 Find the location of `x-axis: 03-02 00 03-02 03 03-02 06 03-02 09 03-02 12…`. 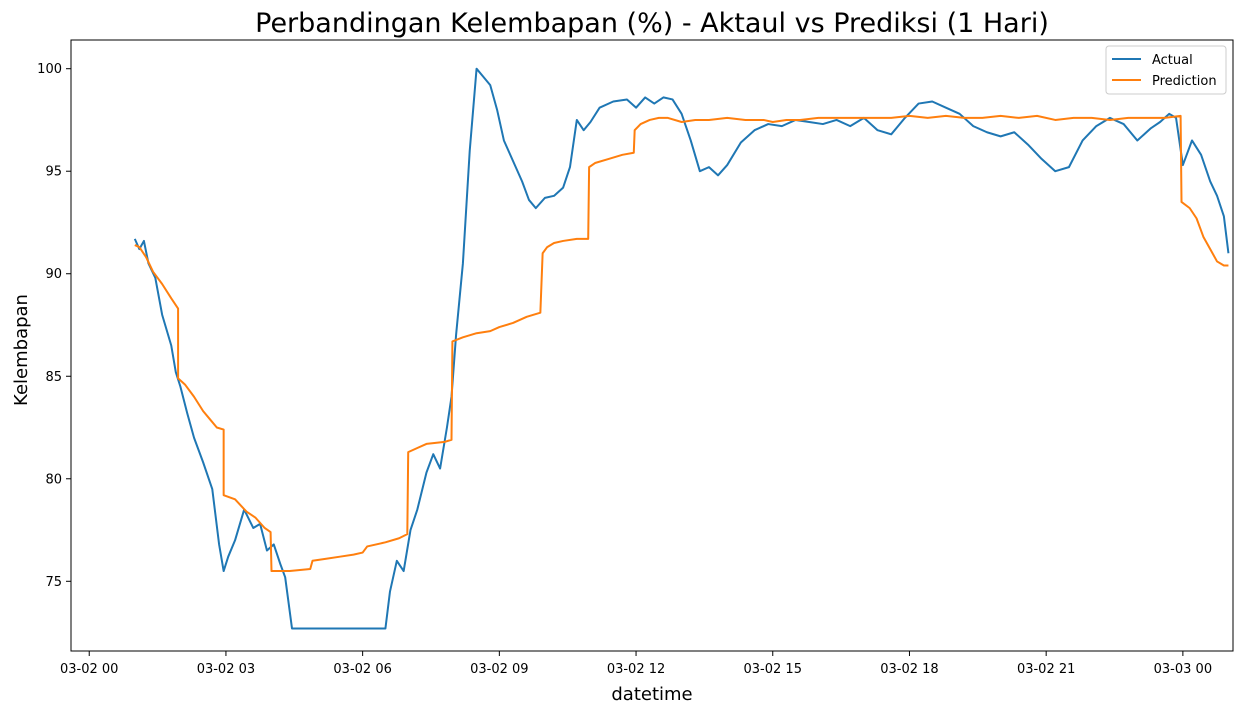

x-axis: 03-02 00 03-02 03 03-02 06 03-02 09 03-02 12… is located at coordinates (636, 664).